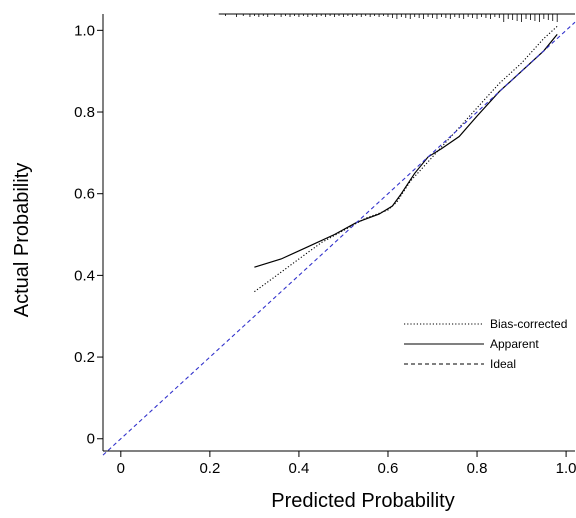 The width and height of the screenshot is (576, 518). What do you see at coordinates (91, 439) in the screenshot?
I see `y-tick-label: 0` at bounding box center [91, 439].